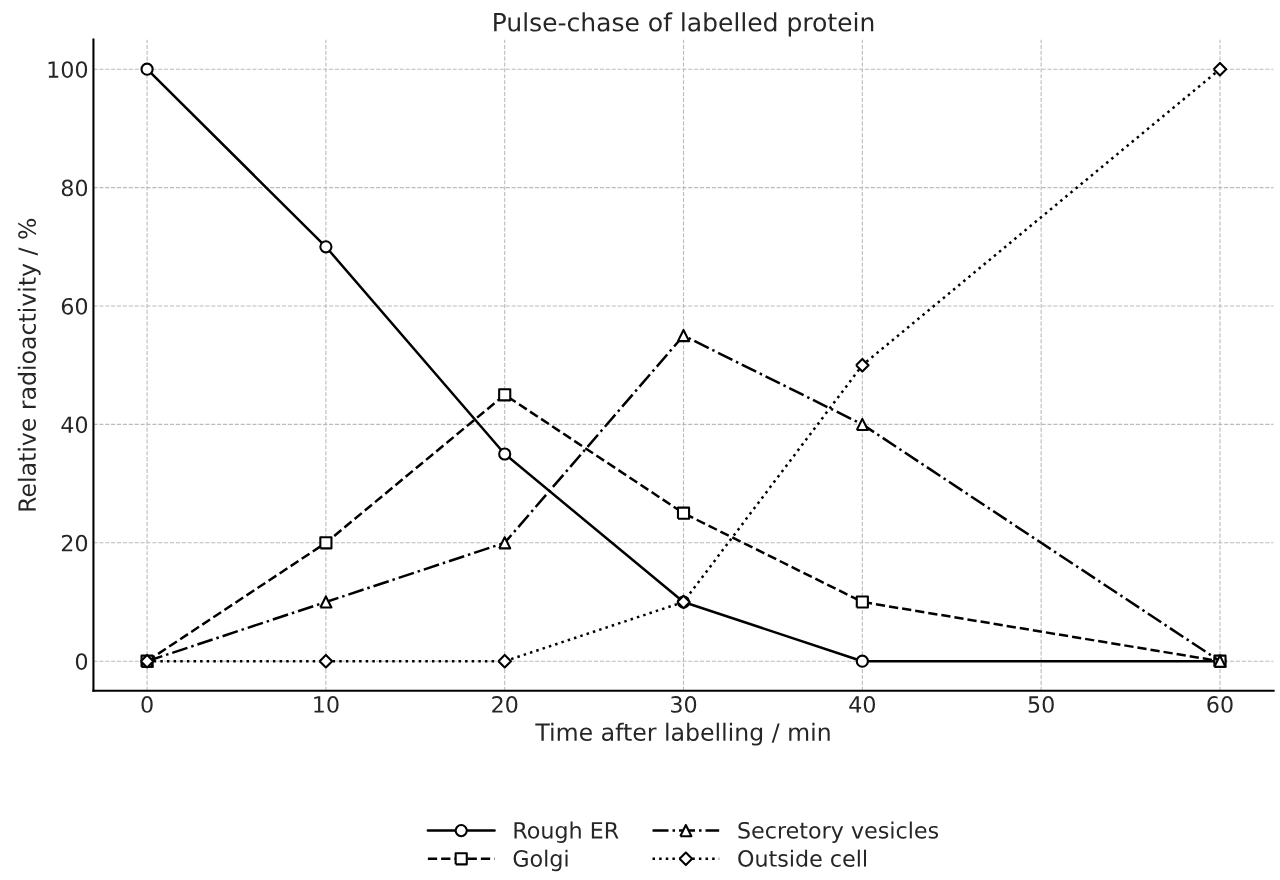 Image resolution: width=1280 pixels, height=880 pixels. What do you see at coordinates (74, 543) in the screenshot?
I see `y-tick-label: 20` at bounding box center [74, 543].